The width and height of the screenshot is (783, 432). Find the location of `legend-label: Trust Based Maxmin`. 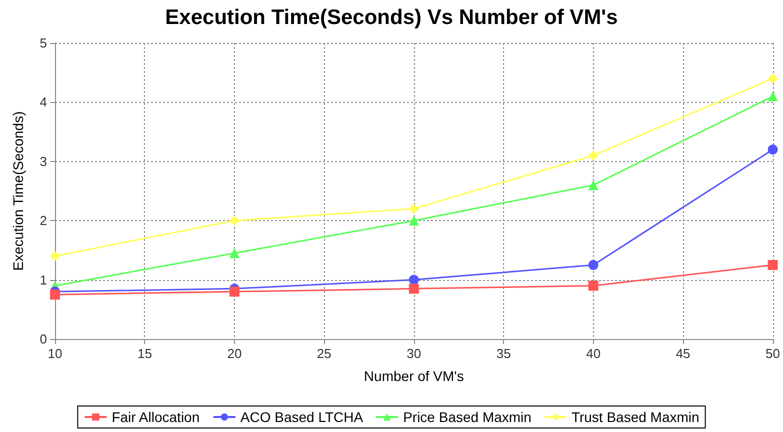

legend-label: Trust Based Maxmin is located at coordinates (635, 417).